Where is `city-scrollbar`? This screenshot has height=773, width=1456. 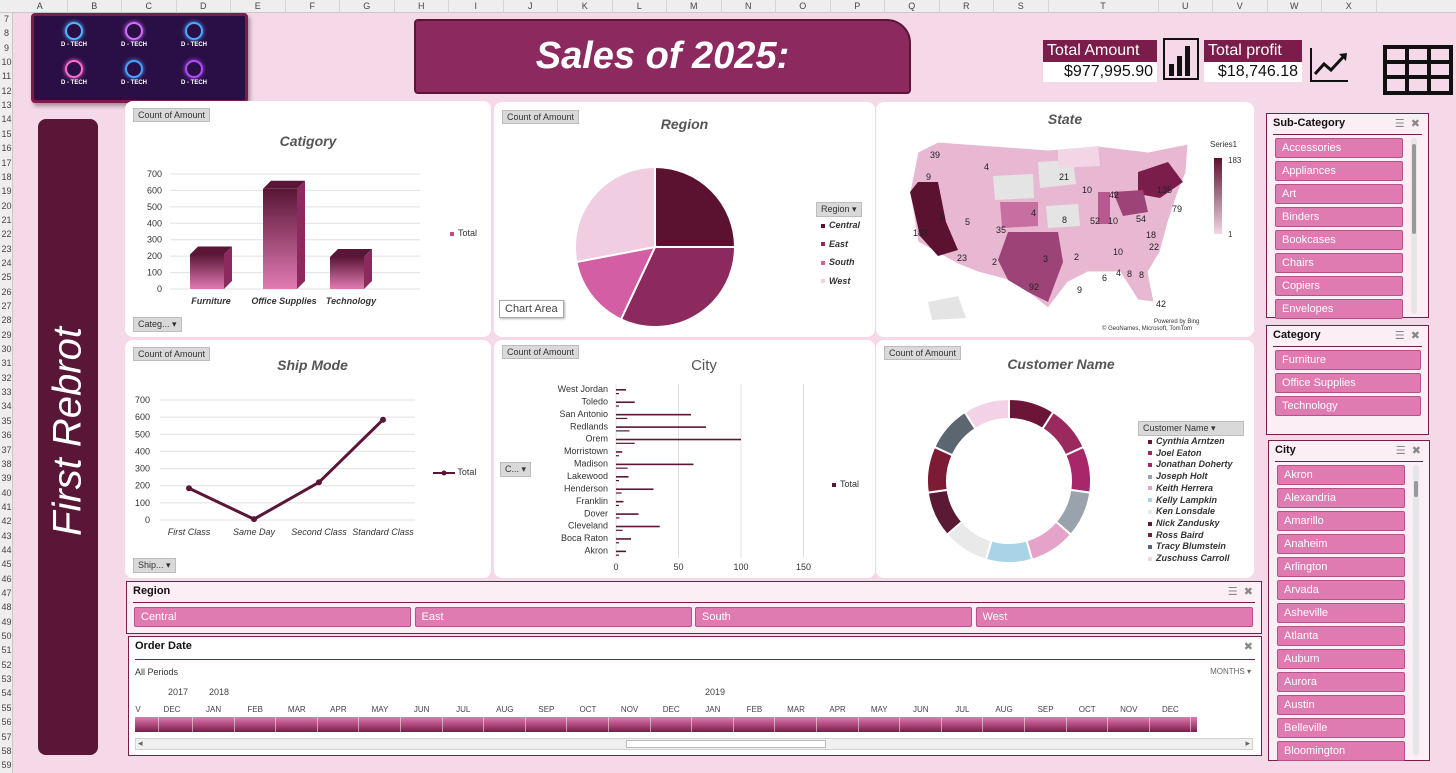
city-scrollbar is located at coordinates (1416, 610).